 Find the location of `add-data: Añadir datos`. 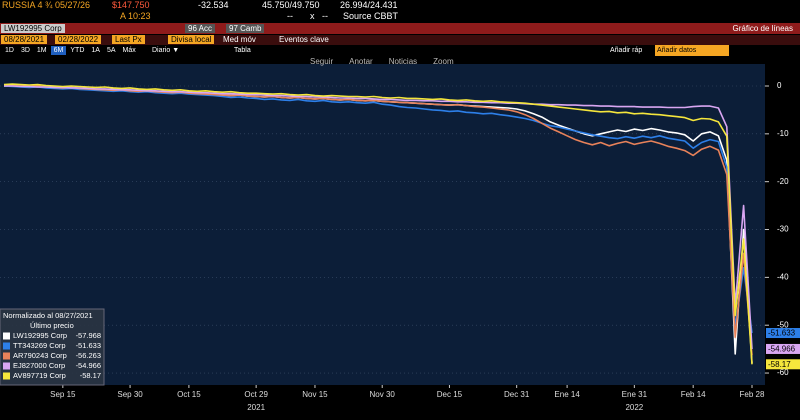

add-data: Añadir datos is located at coordinates (692, 50).